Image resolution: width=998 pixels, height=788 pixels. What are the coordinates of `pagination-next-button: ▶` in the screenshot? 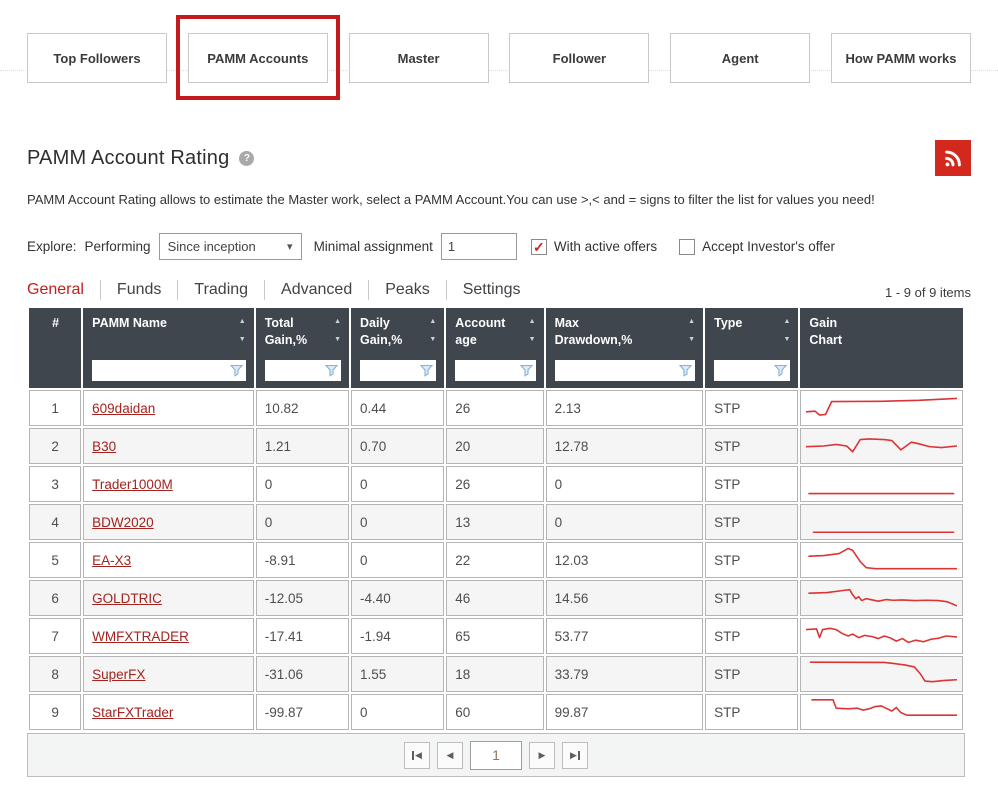 It's located at (542, 755).